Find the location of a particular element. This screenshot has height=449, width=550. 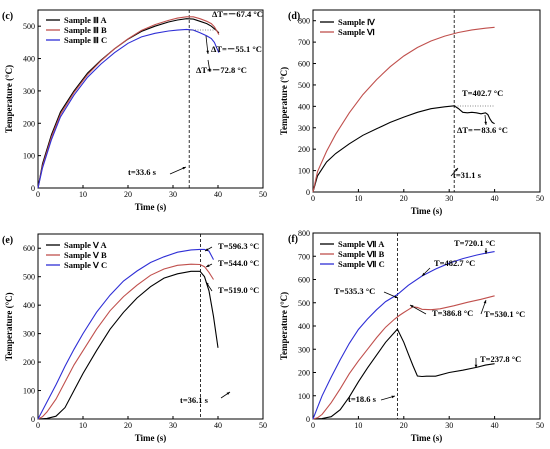

annotation-label: T=519.0 °C is located at coordinates (238, 290).